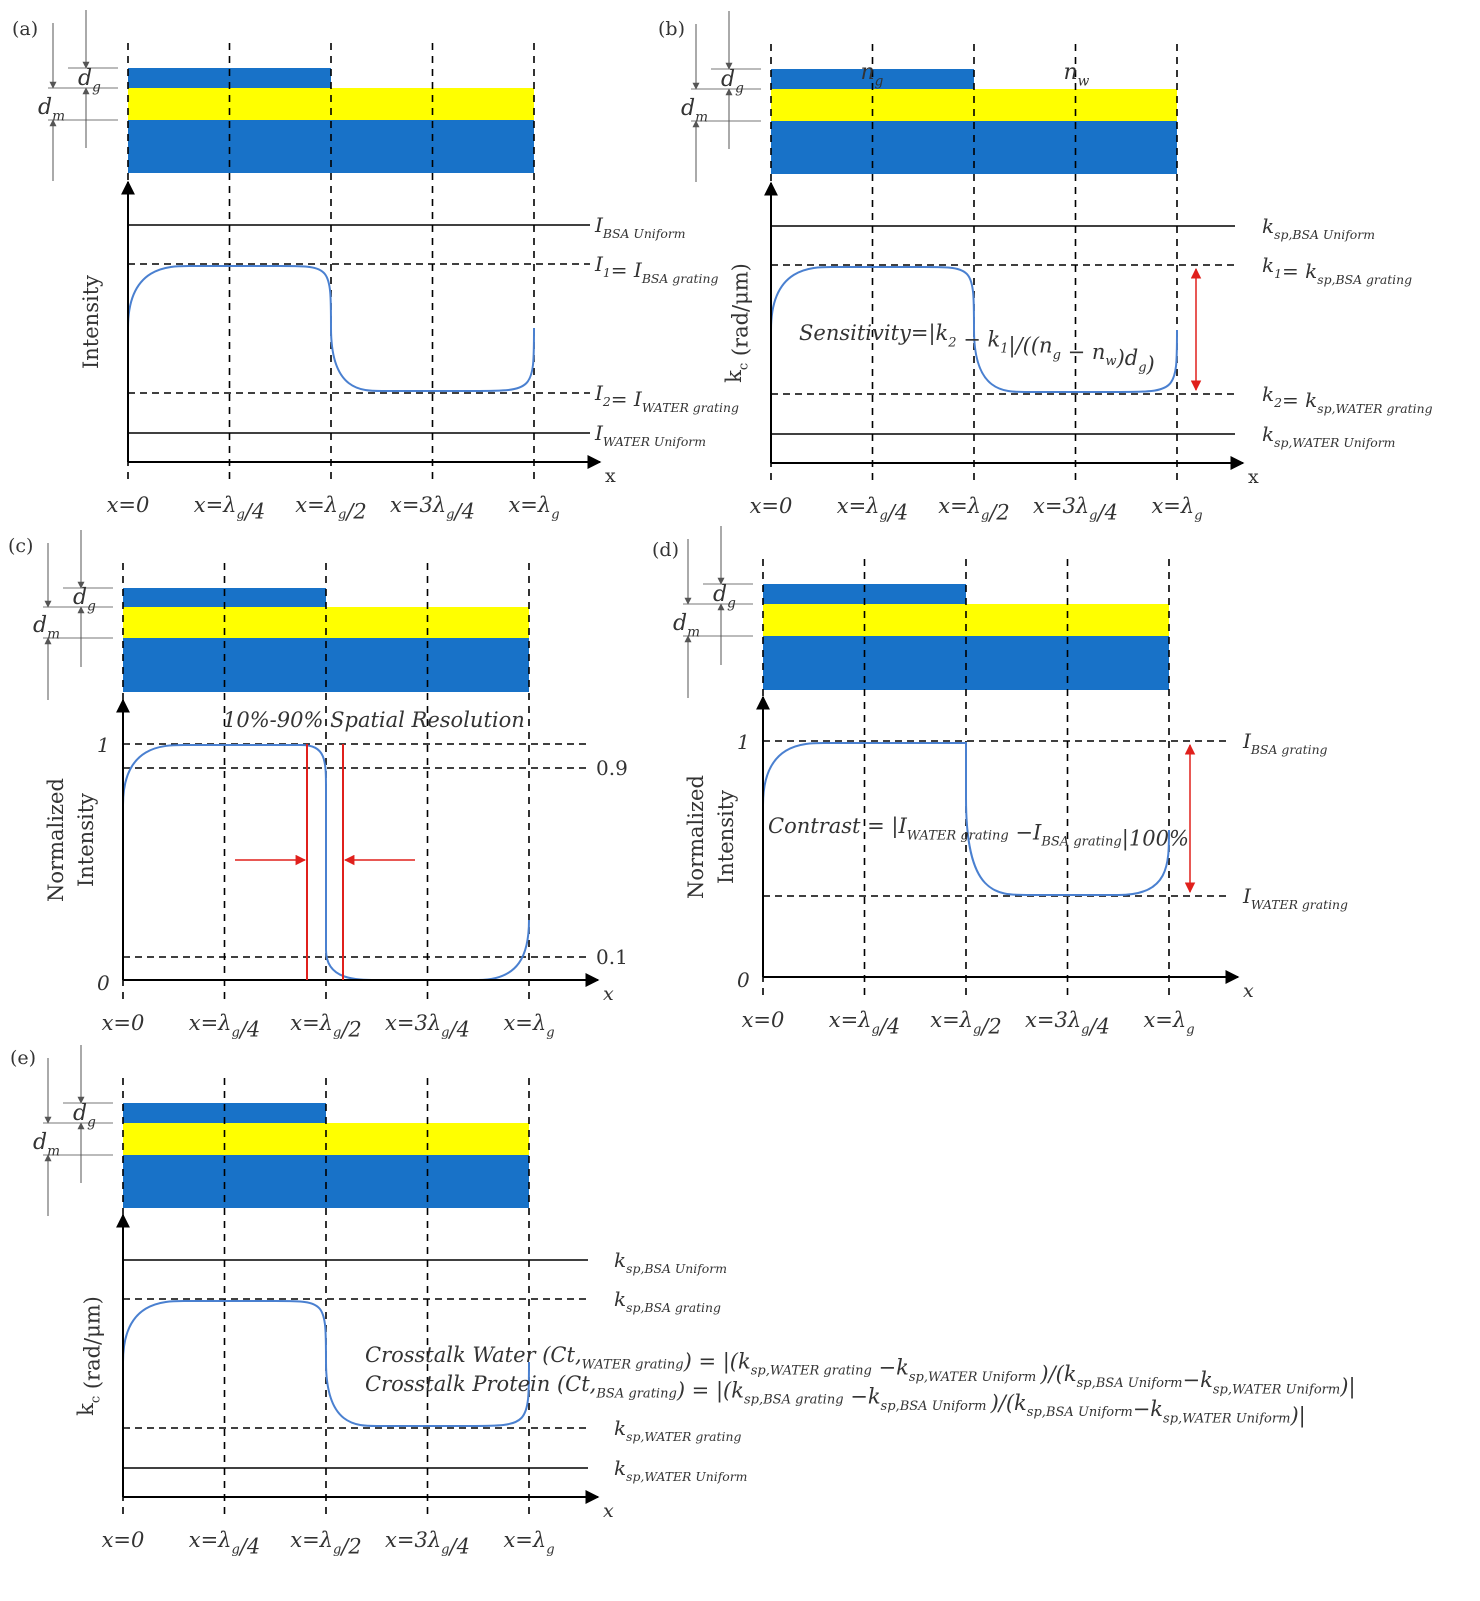  I want to click on signal-curve, so click(326, 862).